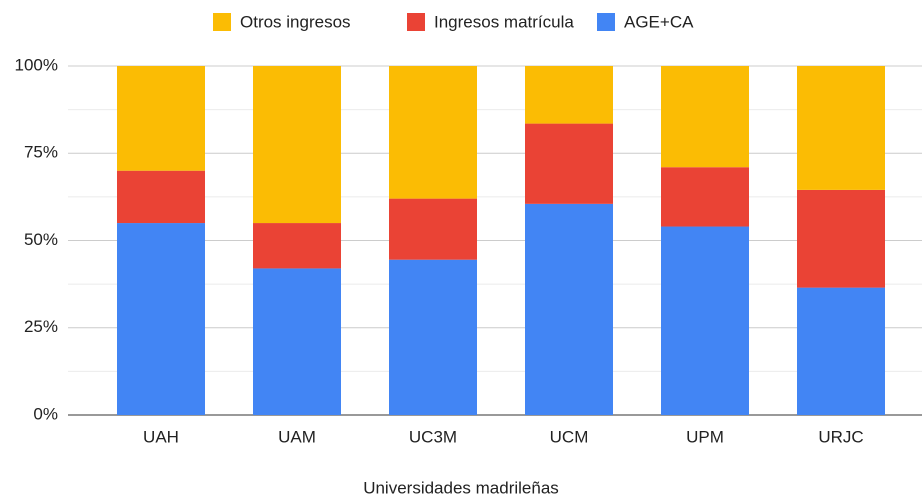 Image resolution: width=922 pixels, height=500 pixels. Describe the element at coordinates (295, 21) in the screenshot. I see `legend-label: Otros ingresos` at that location.